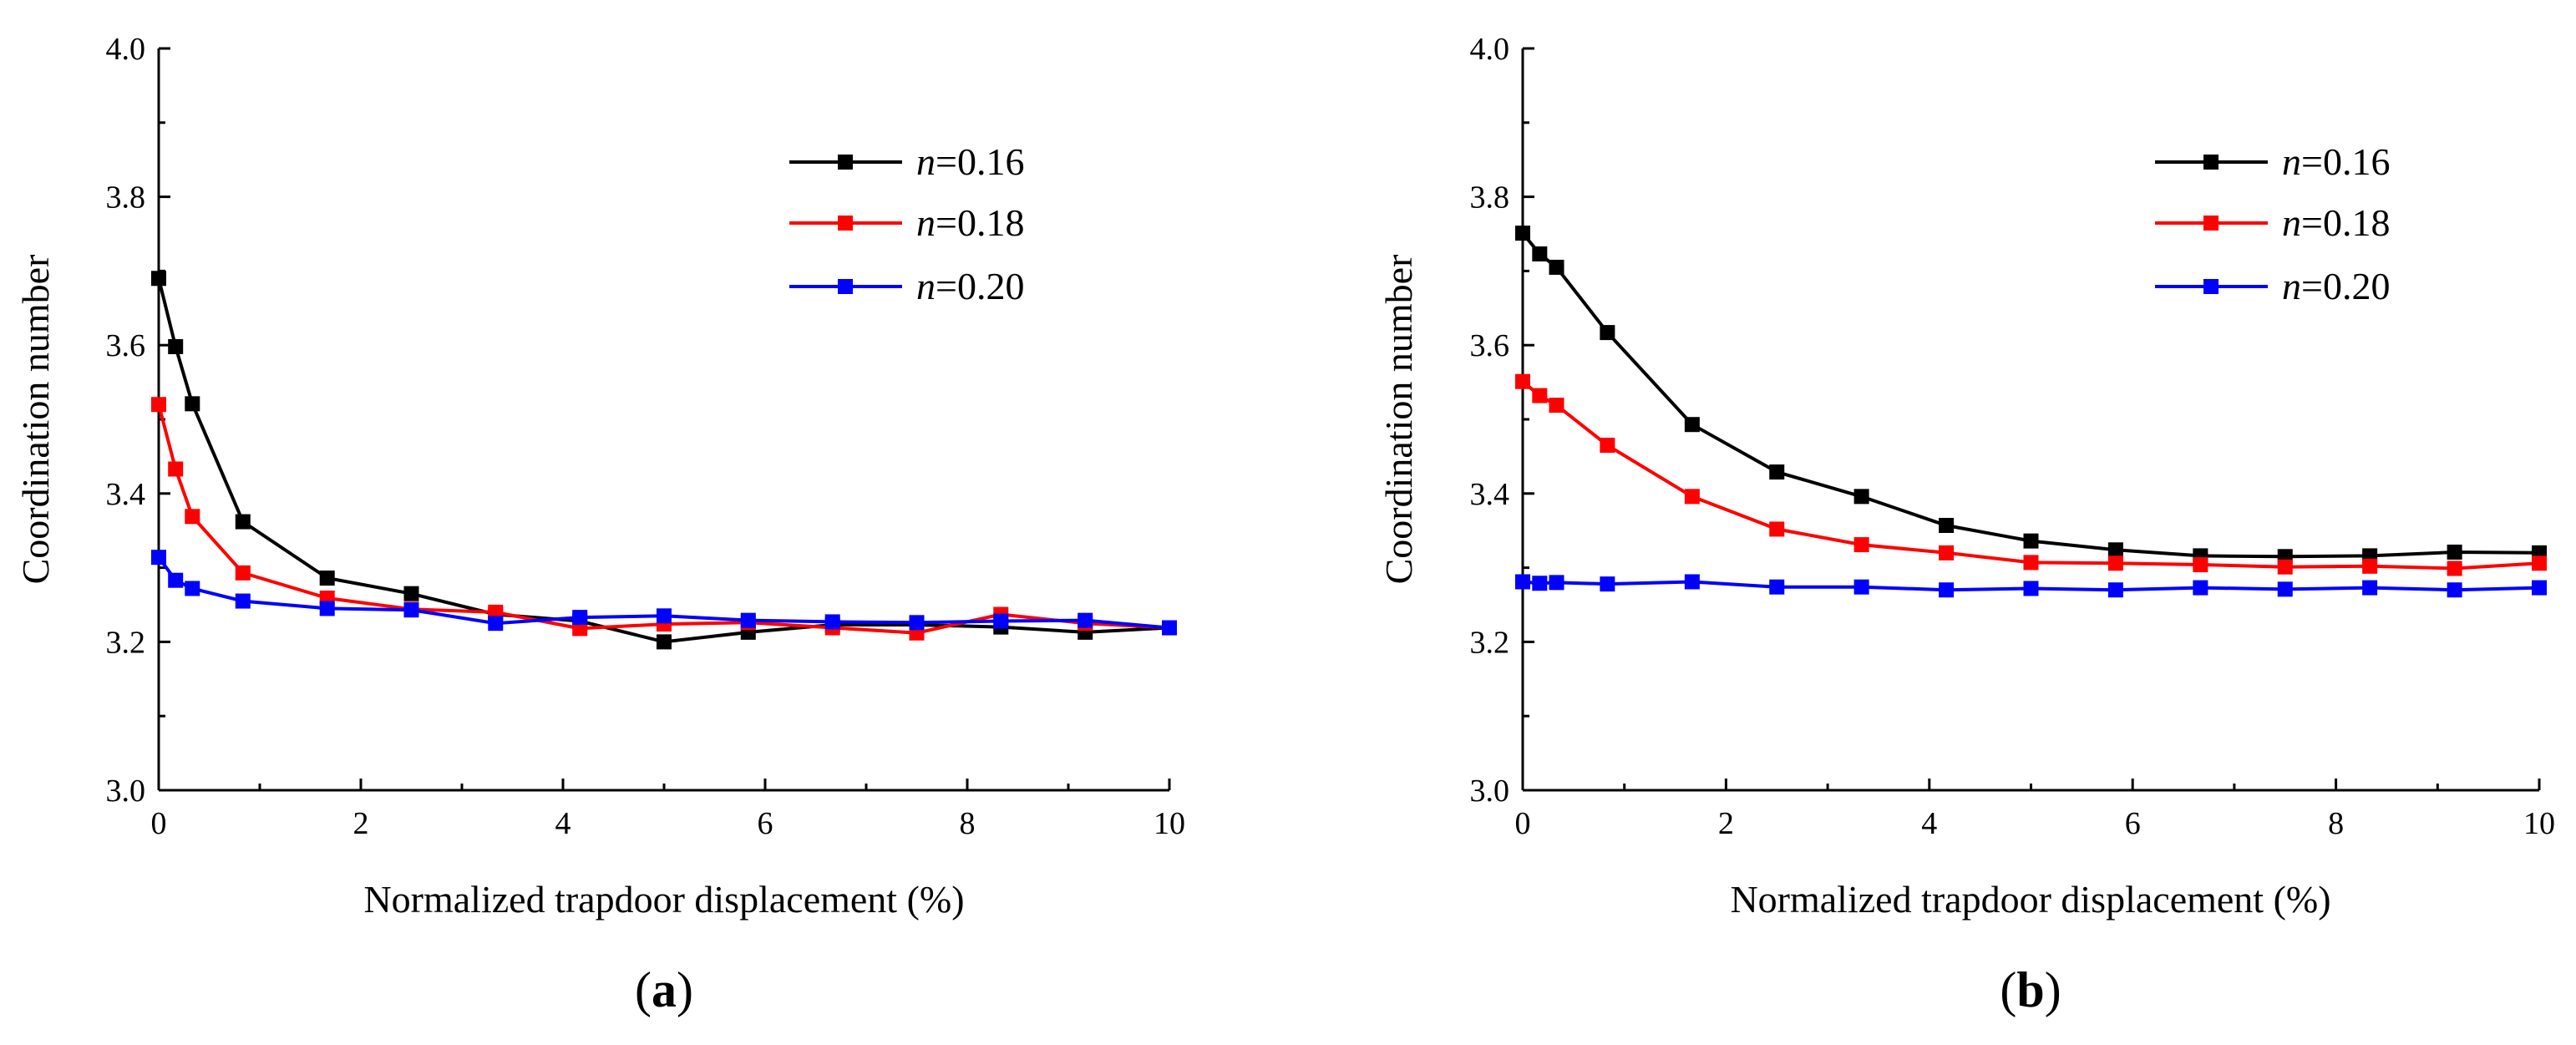 The width and height of the screenshot is (2576, 1045). I want to click on series-line, so click(663, 460).